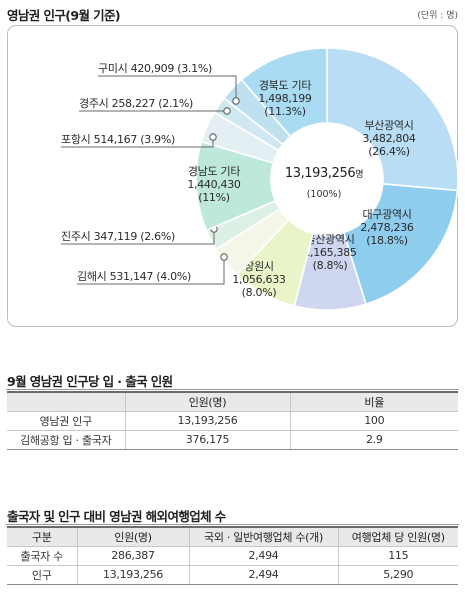  What do you see at coordinates (118, 236) in the screenshot?
I see `callout-label: 진주시 347,119 (2.6%)` at bounding box center [118, 236].